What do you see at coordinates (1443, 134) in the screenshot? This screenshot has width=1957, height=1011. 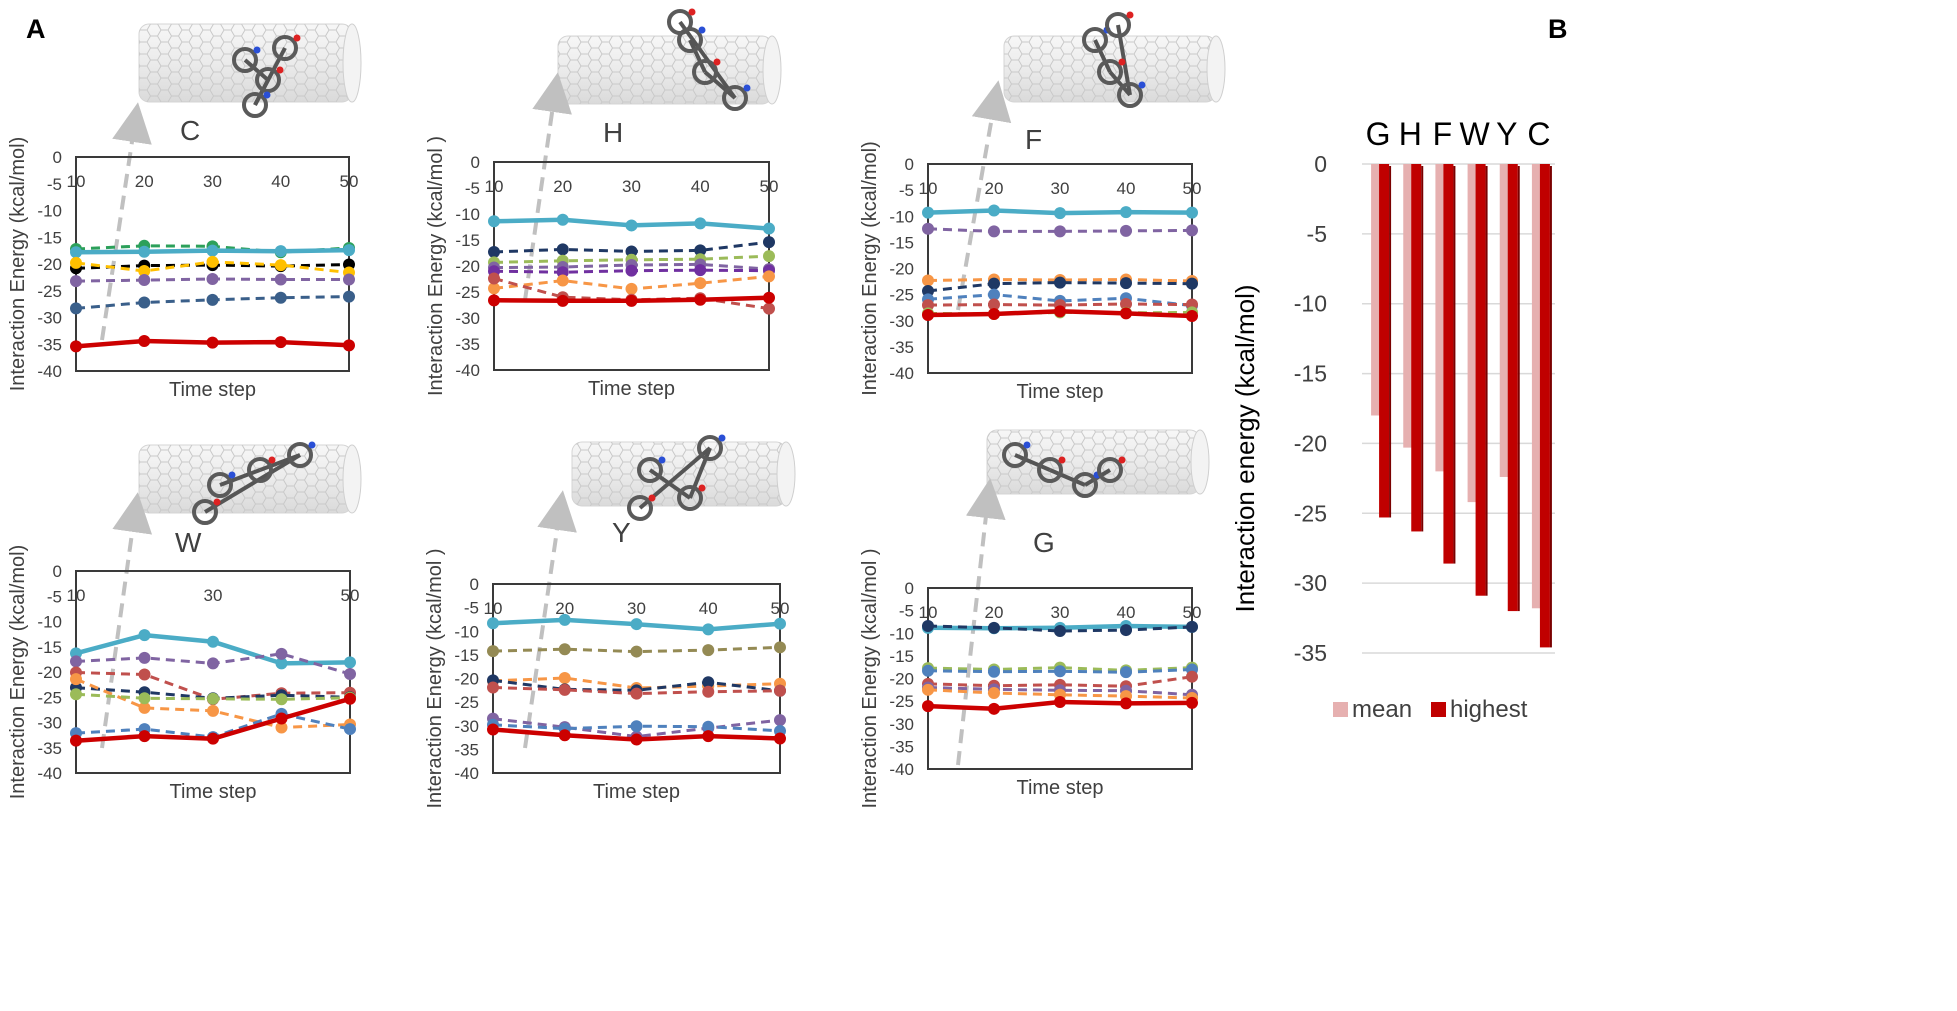 I see `bar-category-label: F` at bounding box center [1443, 134].